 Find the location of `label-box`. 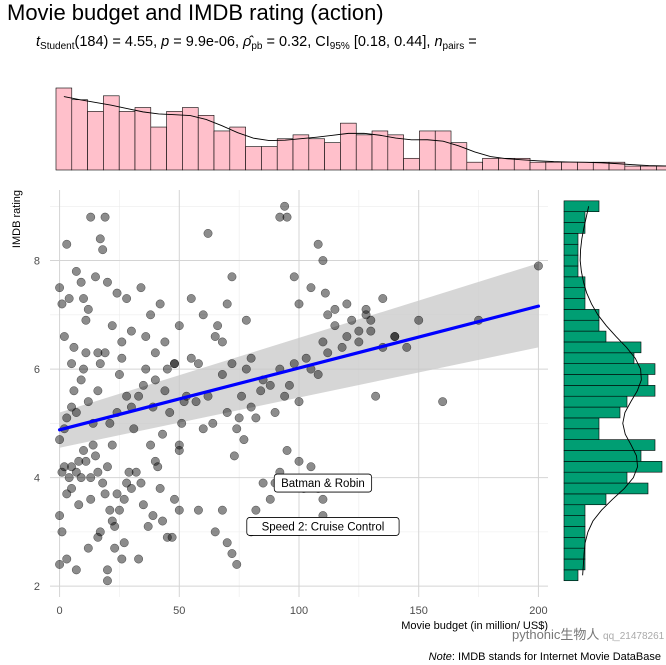

label-box is located at coordinates (323, 526).